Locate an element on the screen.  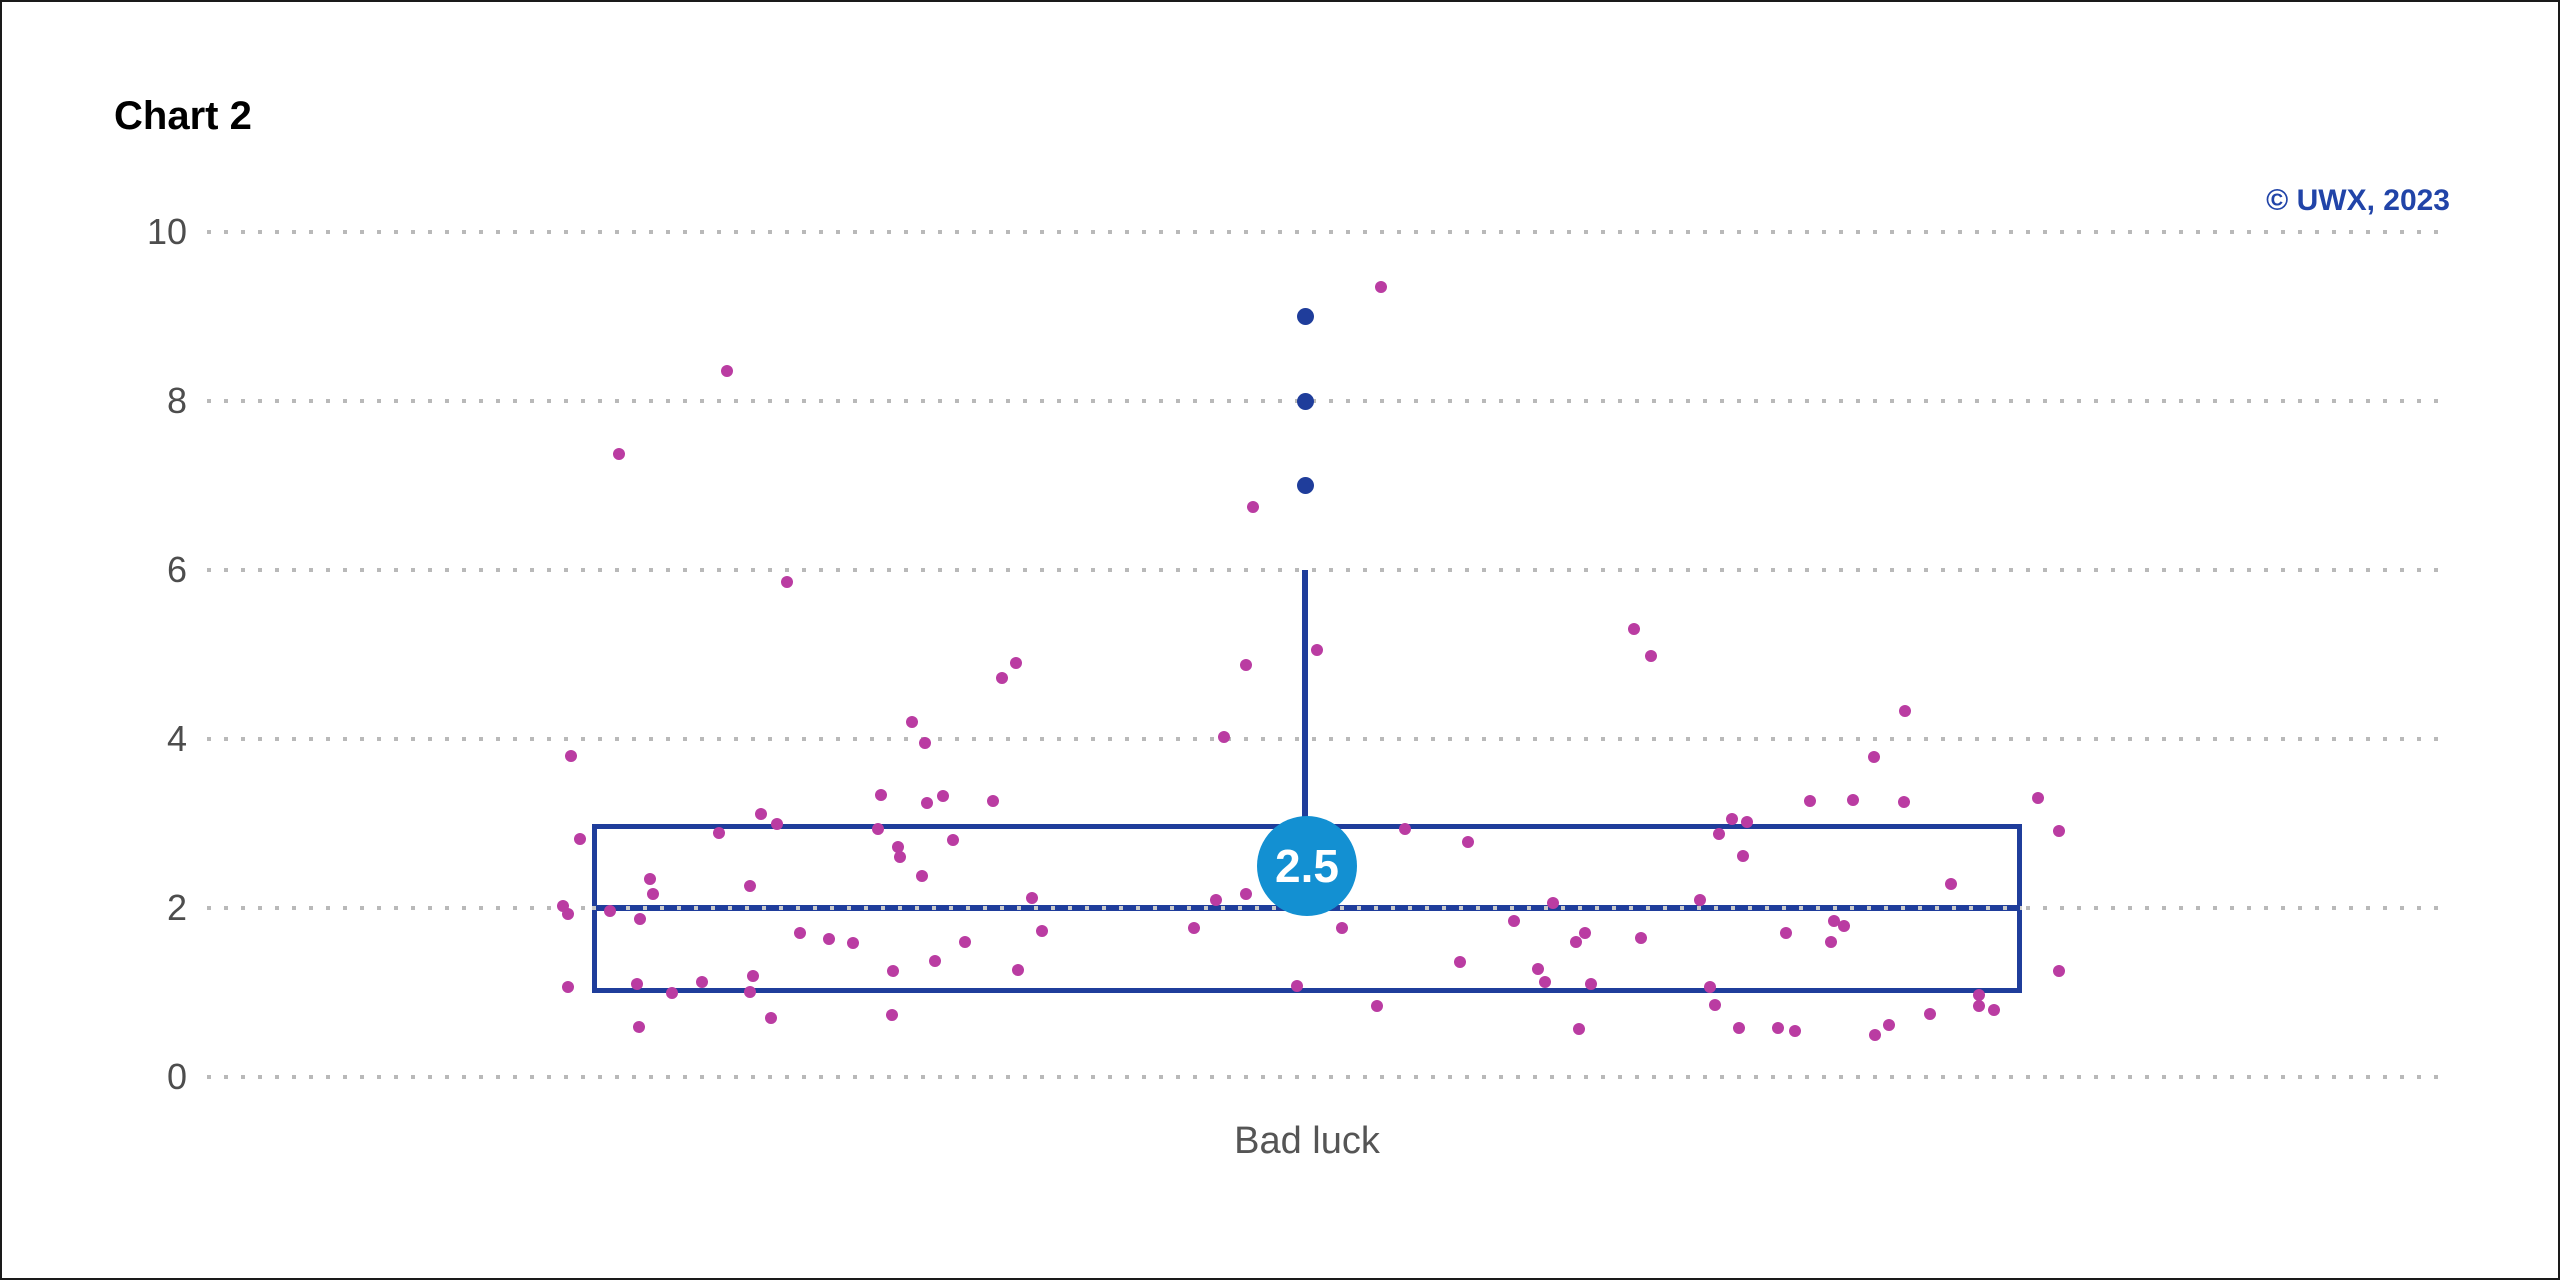
copyright-note: © UWX, 2023 is located at coordinates (2358, 200).